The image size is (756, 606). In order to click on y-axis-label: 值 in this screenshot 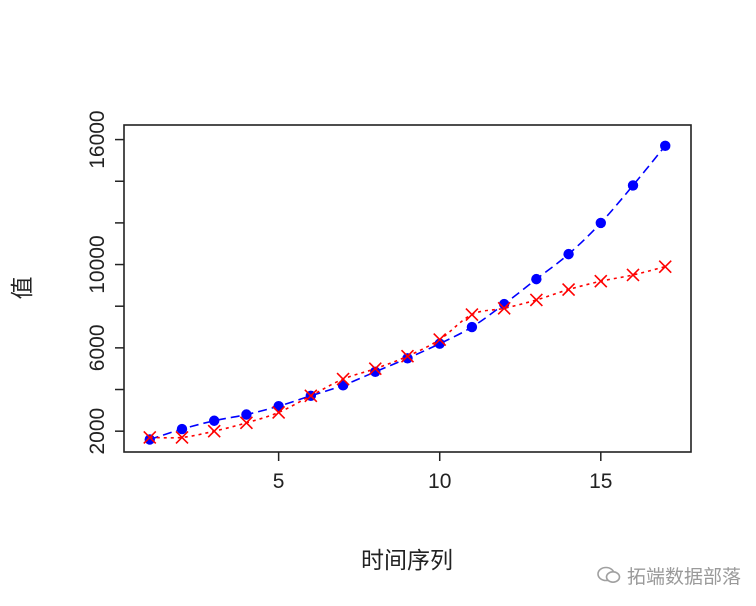, I will do `click(23, 288)`.